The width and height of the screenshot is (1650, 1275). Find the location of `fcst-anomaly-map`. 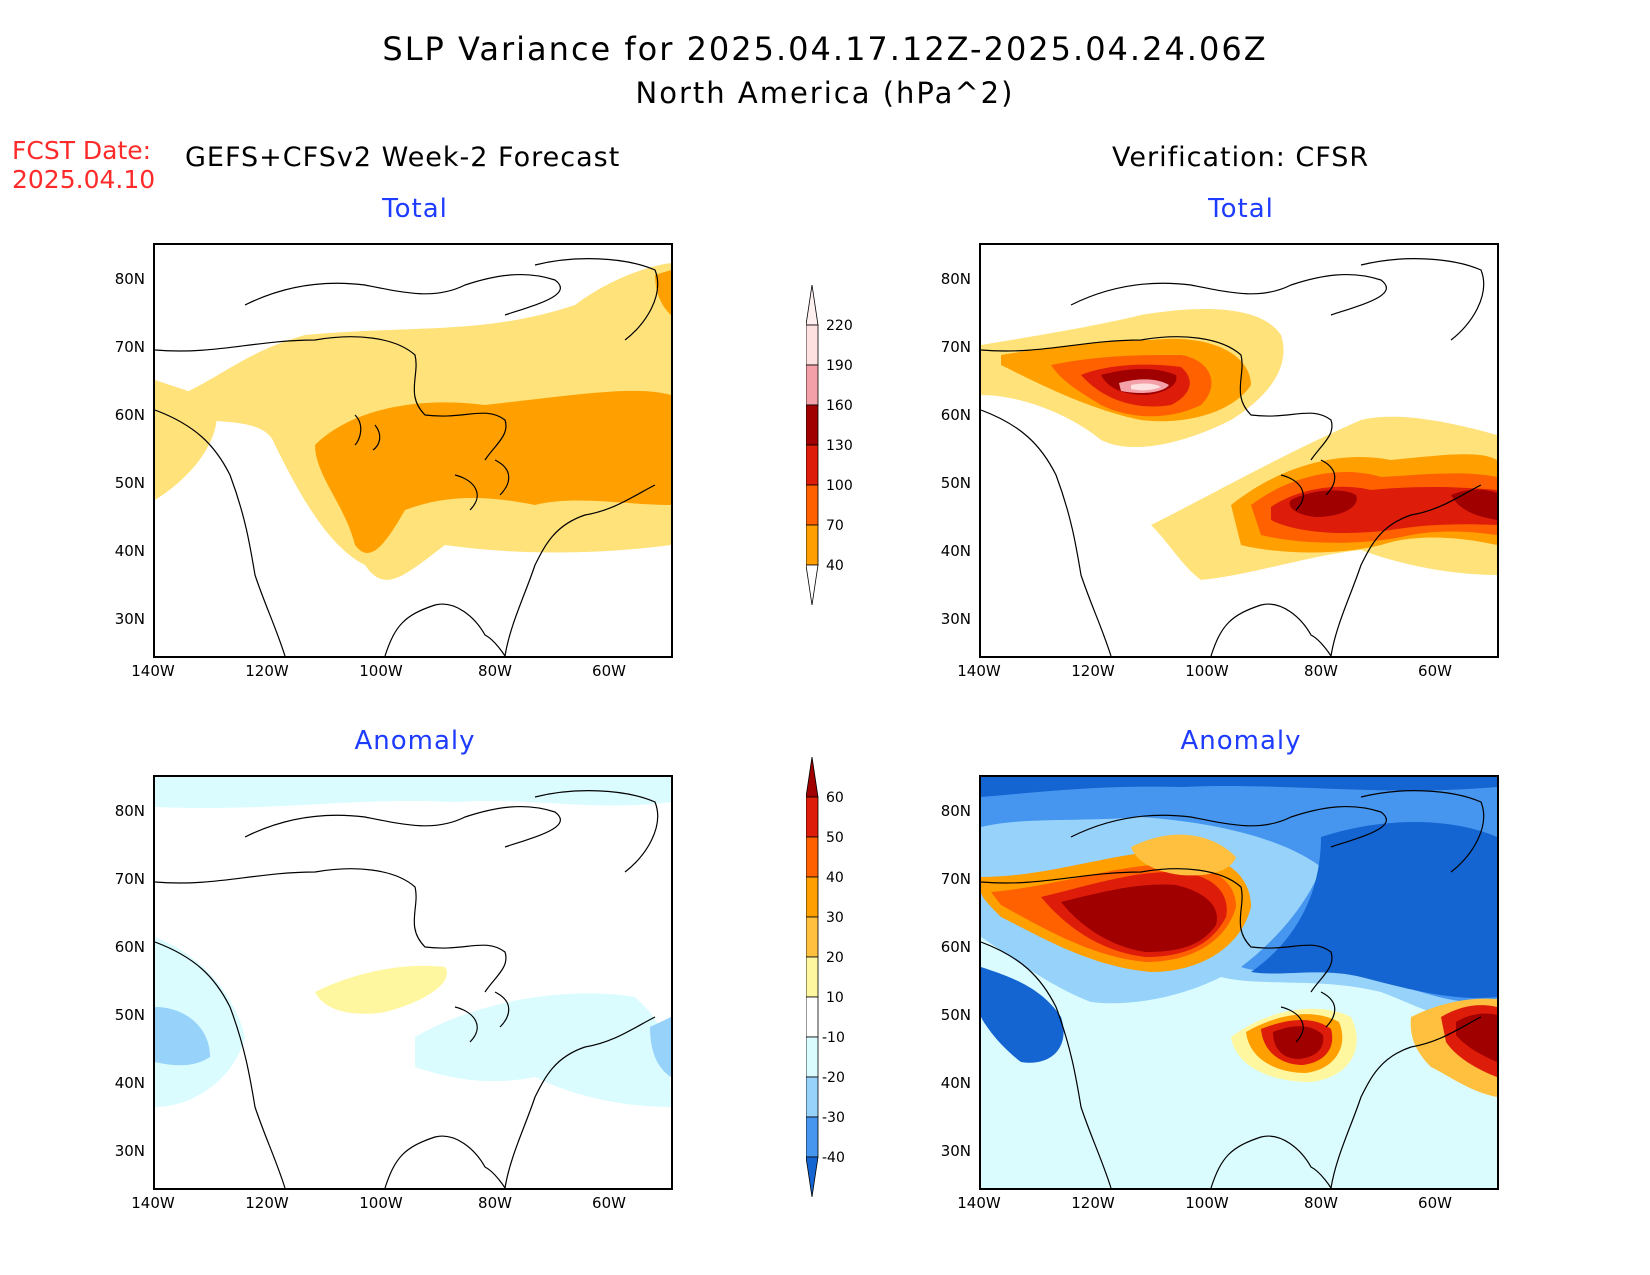

fcst-anomaly-map is located at coordinates (413, 982).